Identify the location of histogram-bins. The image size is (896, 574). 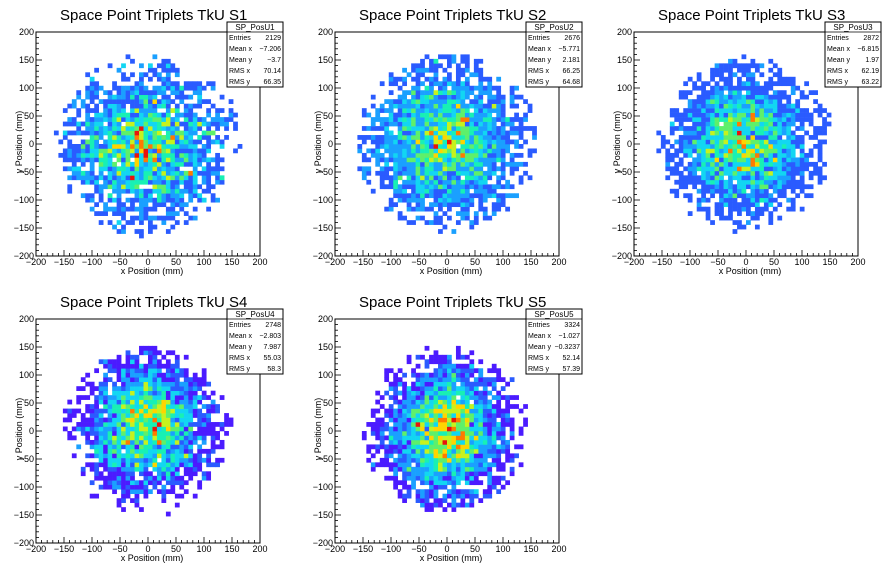
(148, 431).